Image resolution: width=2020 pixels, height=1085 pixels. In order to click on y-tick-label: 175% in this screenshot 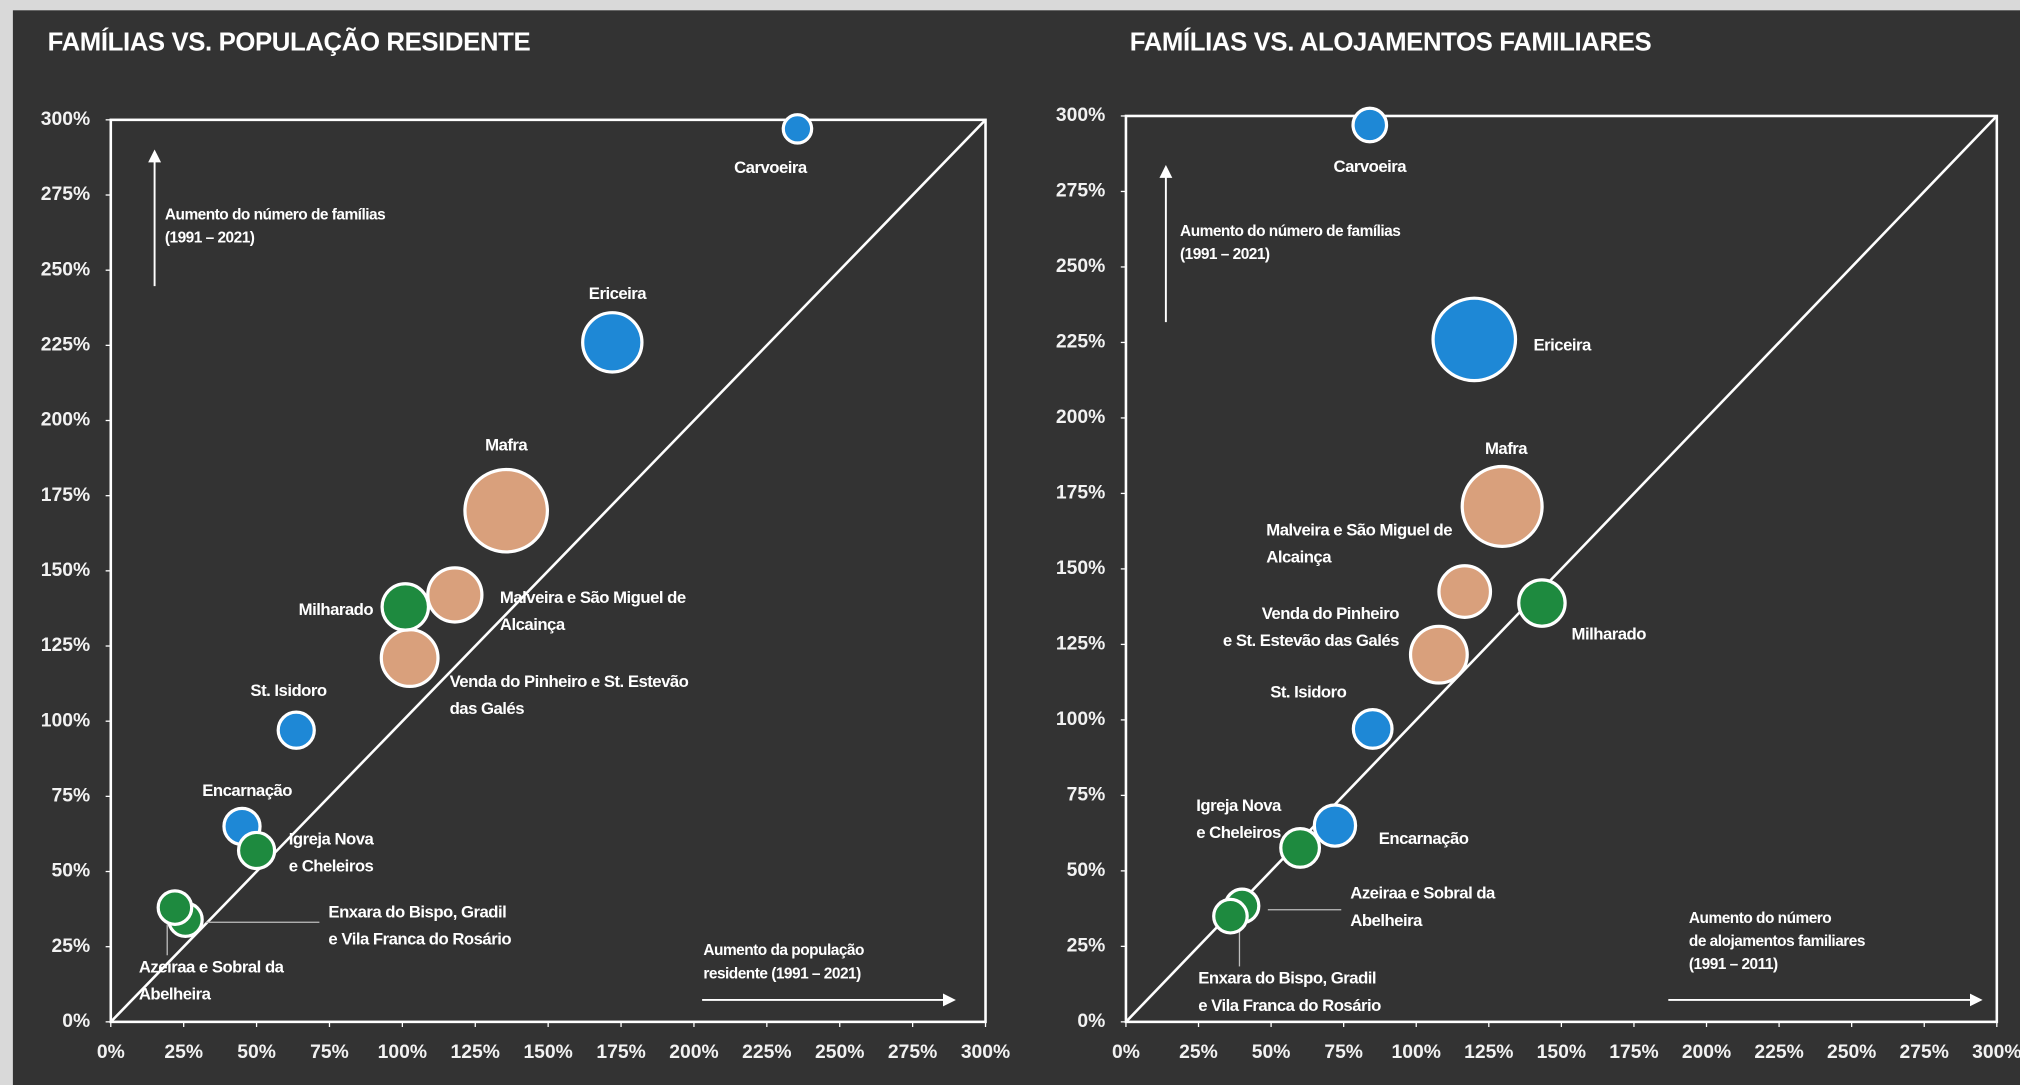, I will do `click(65, 495)`.